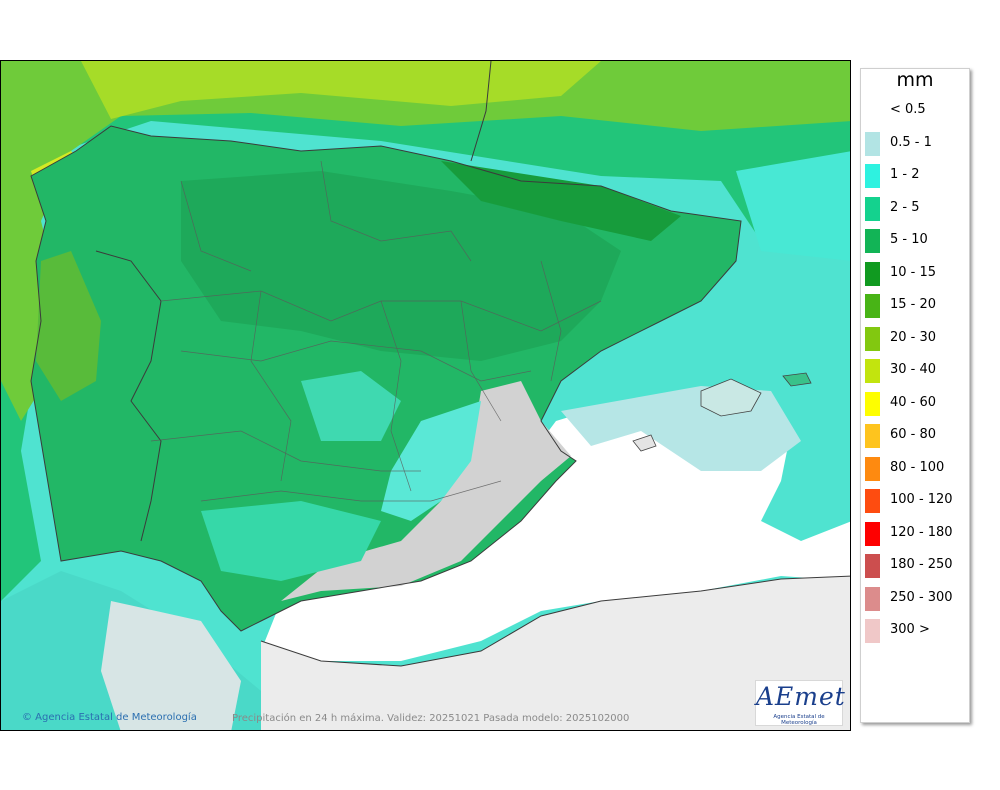 This screenshot has height=790, width=1000. What do you see at coordinates (913, 304) in the screenshot?
I see `legend-label: 15 - 20` at bounding box center [913, 304].